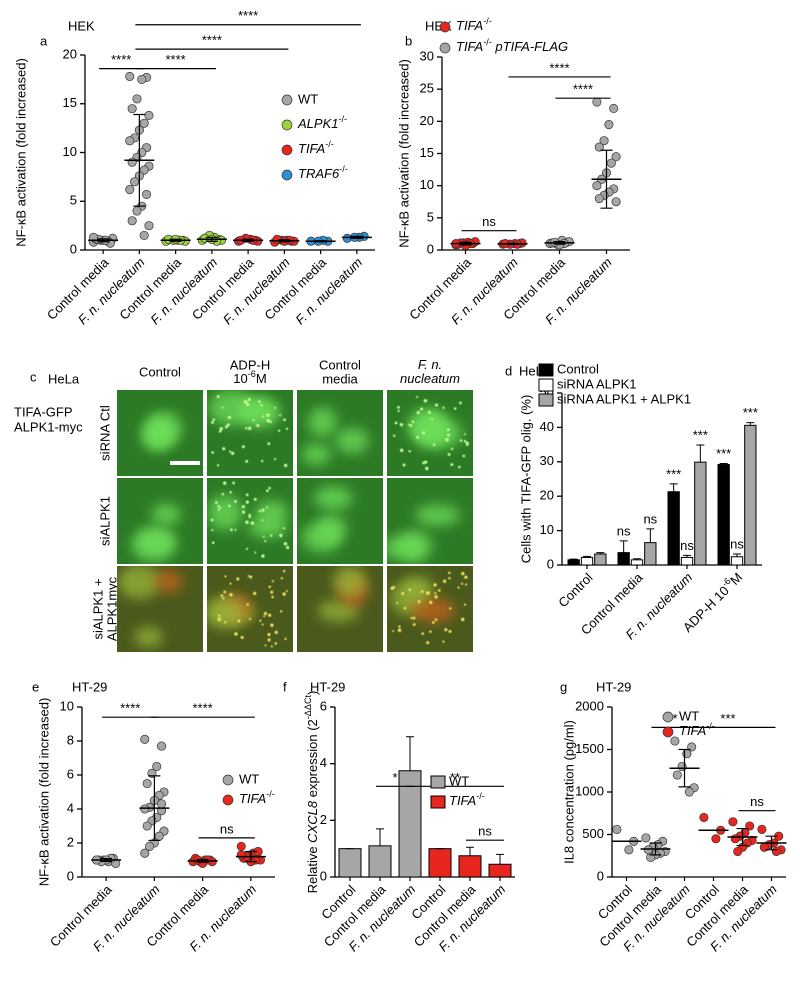 The height and width of the screenshot is (1008, 800). I want to click on legend-label: WT, so click(308, 98).